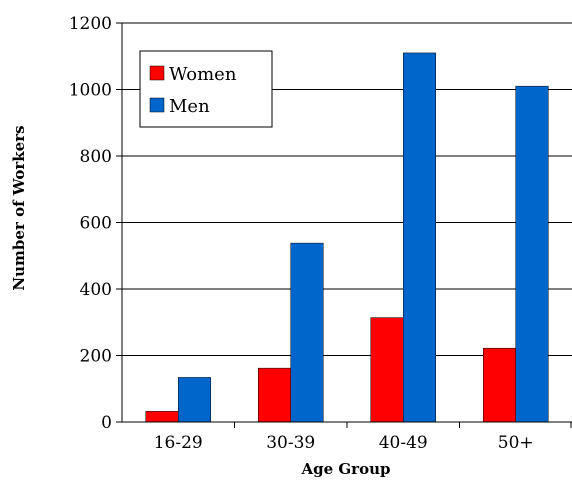 The width and height of the screenshot is (572, 480). What do you see at coordinates (189, 106) in the screenshot?
I see `legend-label-men: Men` at bounding box center [189, 106].